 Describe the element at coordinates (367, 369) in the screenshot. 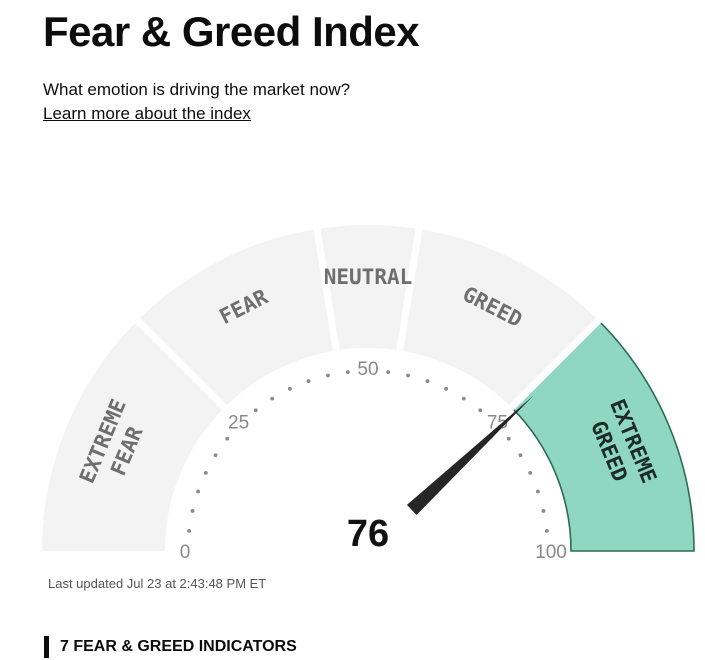

I see `tick-label: 50` at that location.